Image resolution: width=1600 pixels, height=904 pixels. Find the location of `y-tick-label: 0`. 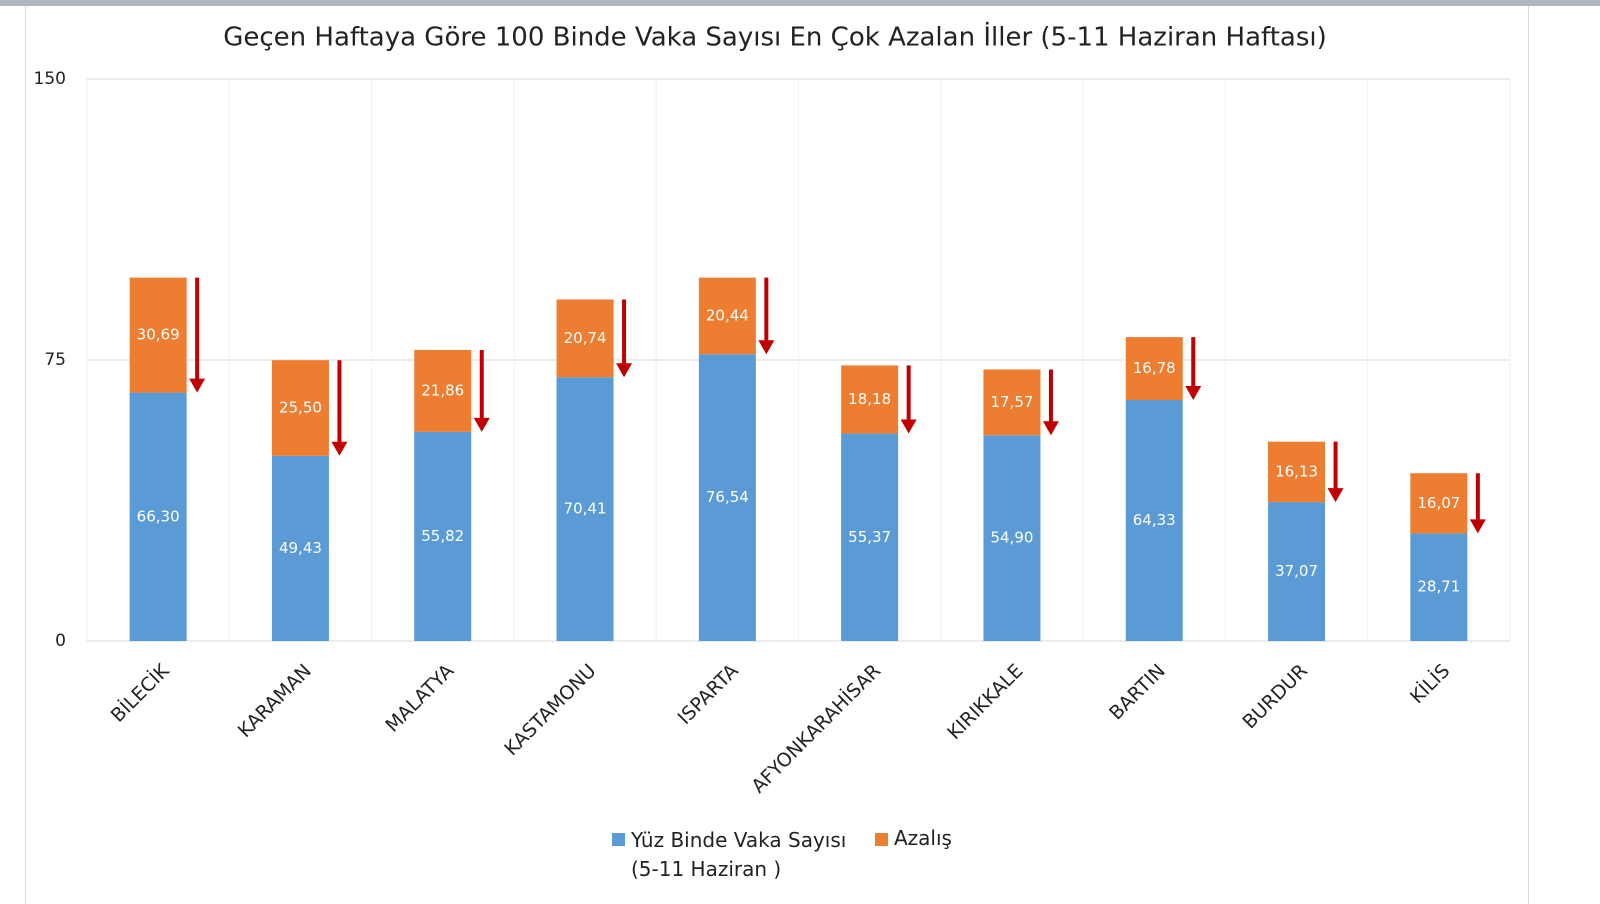

y-tick-label: 0 is located at coordinates (60, 641).